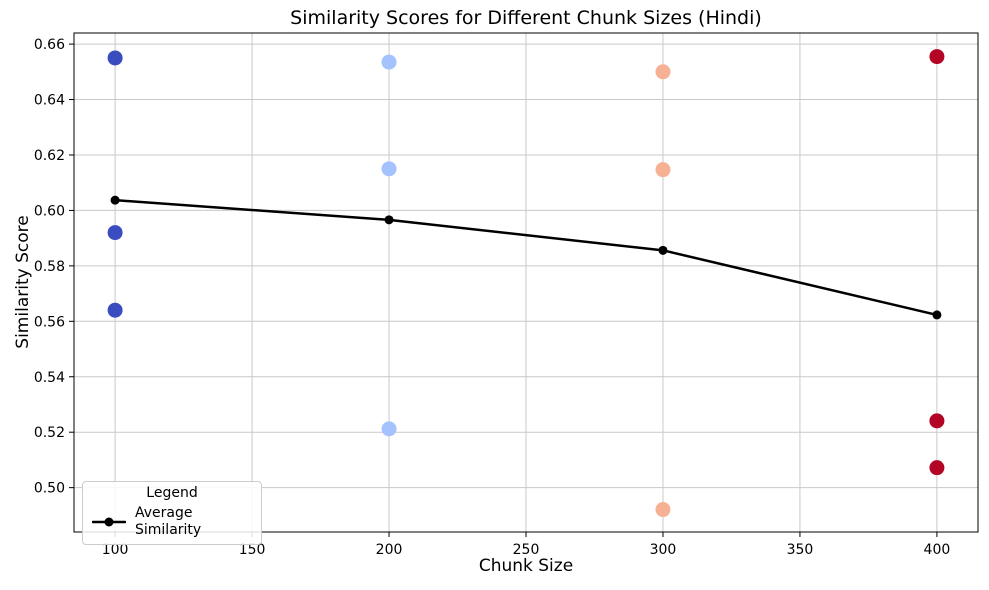 Image resolution: width=989 pixels, height=590 pixels. Describe the element at coordinates (172, 493) in the screenshot. I see `legend-title: Legend` at that location.